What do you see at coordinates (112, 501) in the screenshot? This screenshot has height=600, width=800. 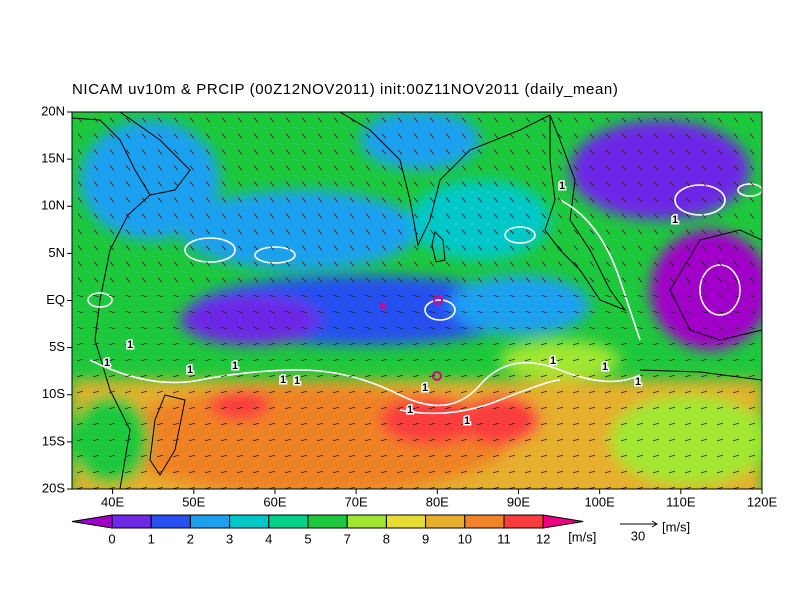 I see `x-tick-label: 40E` at bounding box center [112, 501].